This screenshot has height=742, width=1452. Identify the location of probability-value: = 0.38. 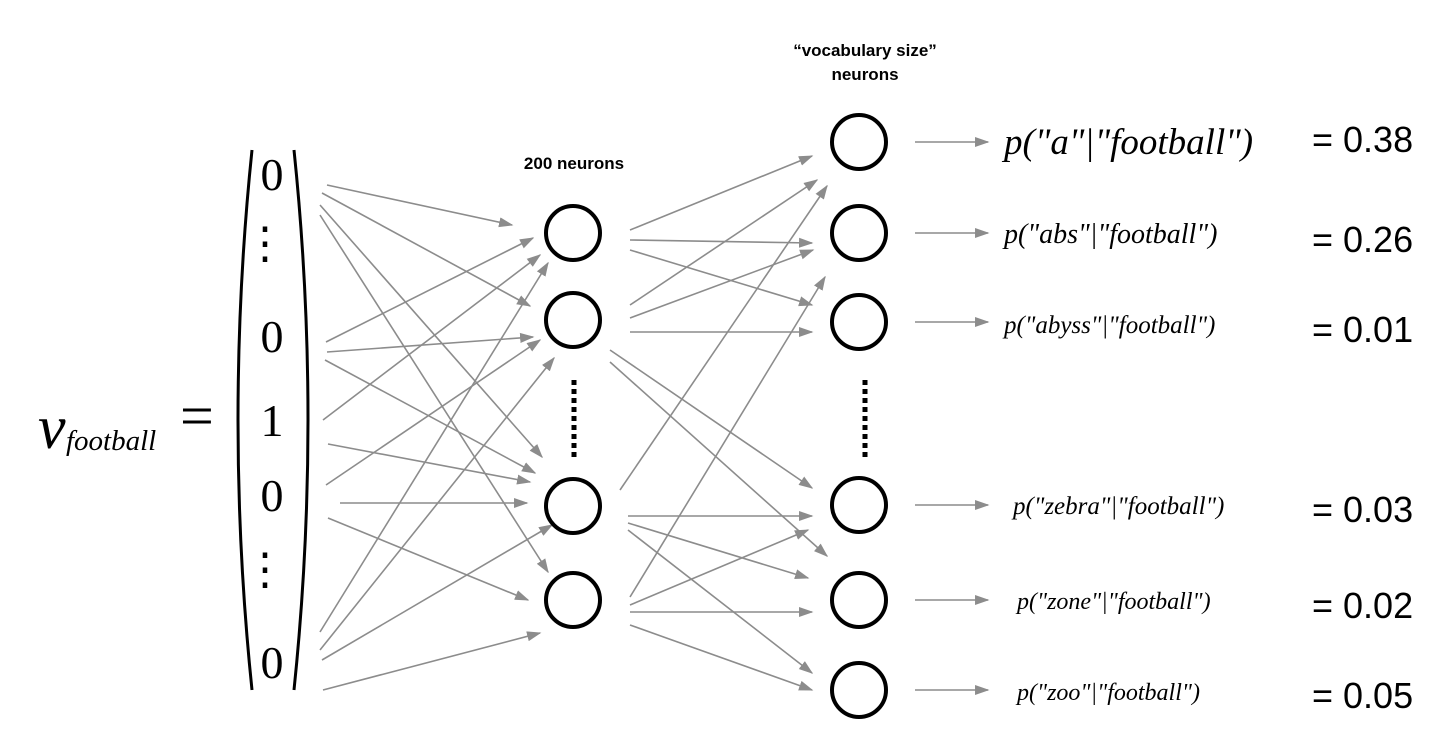
(1362, 139).